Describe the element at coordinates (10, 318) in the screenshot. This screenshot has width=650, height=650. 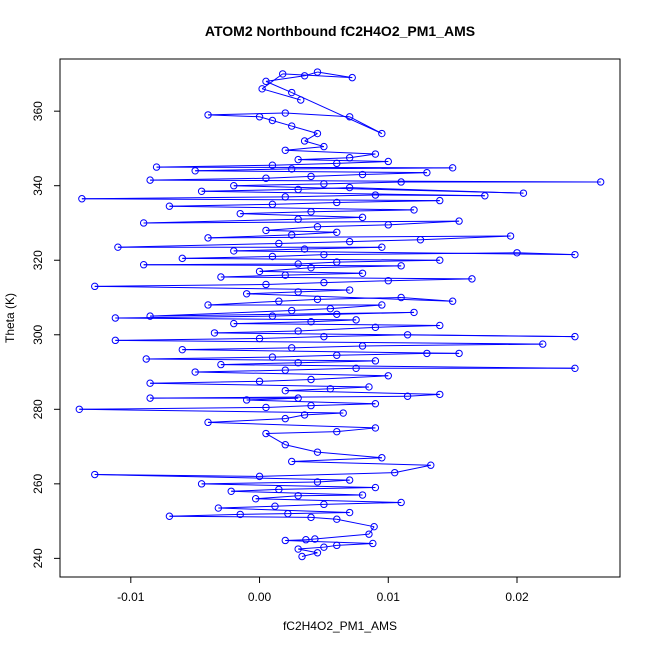
I see `y-axis-label: Theta (K)` at that location.